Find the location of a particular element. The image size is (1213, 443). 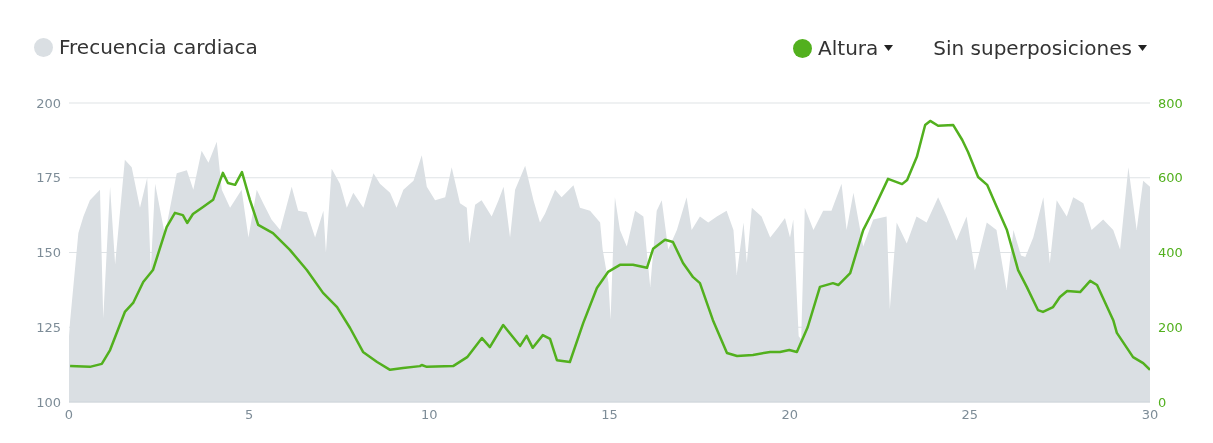

x-tick-label: 10 is located at coordinates (429, 415).